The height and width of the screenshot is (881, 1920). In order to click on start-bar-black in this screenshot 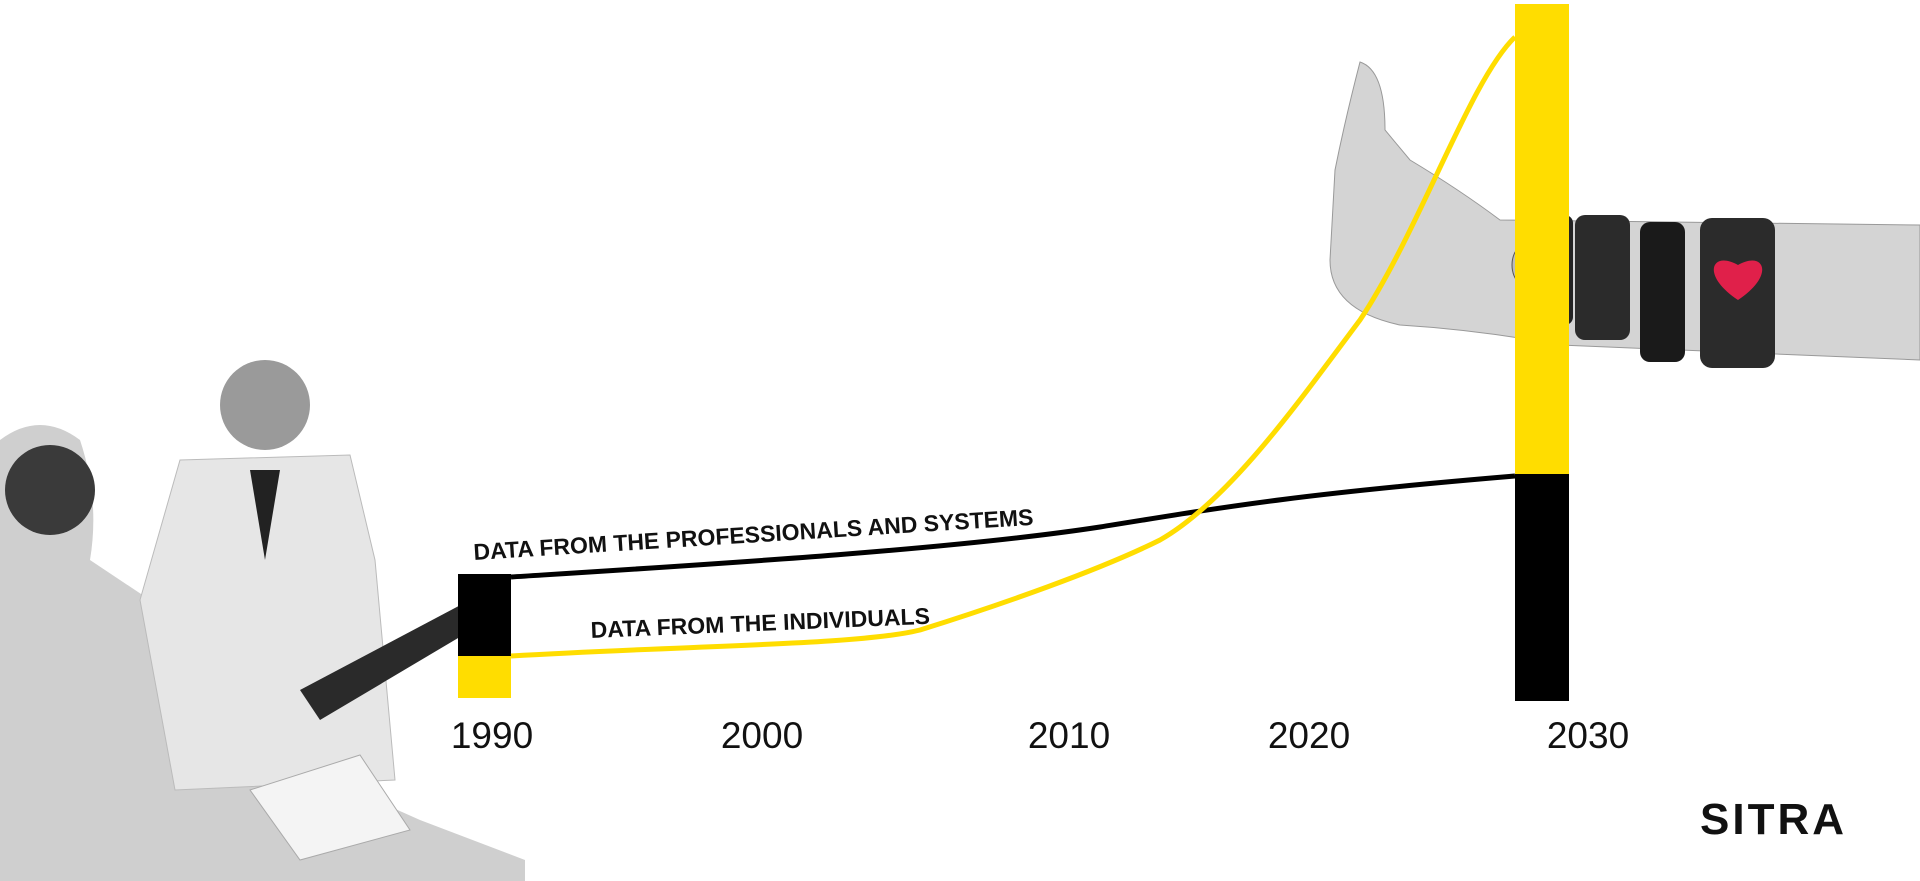, I will do `click(484, 615)`.